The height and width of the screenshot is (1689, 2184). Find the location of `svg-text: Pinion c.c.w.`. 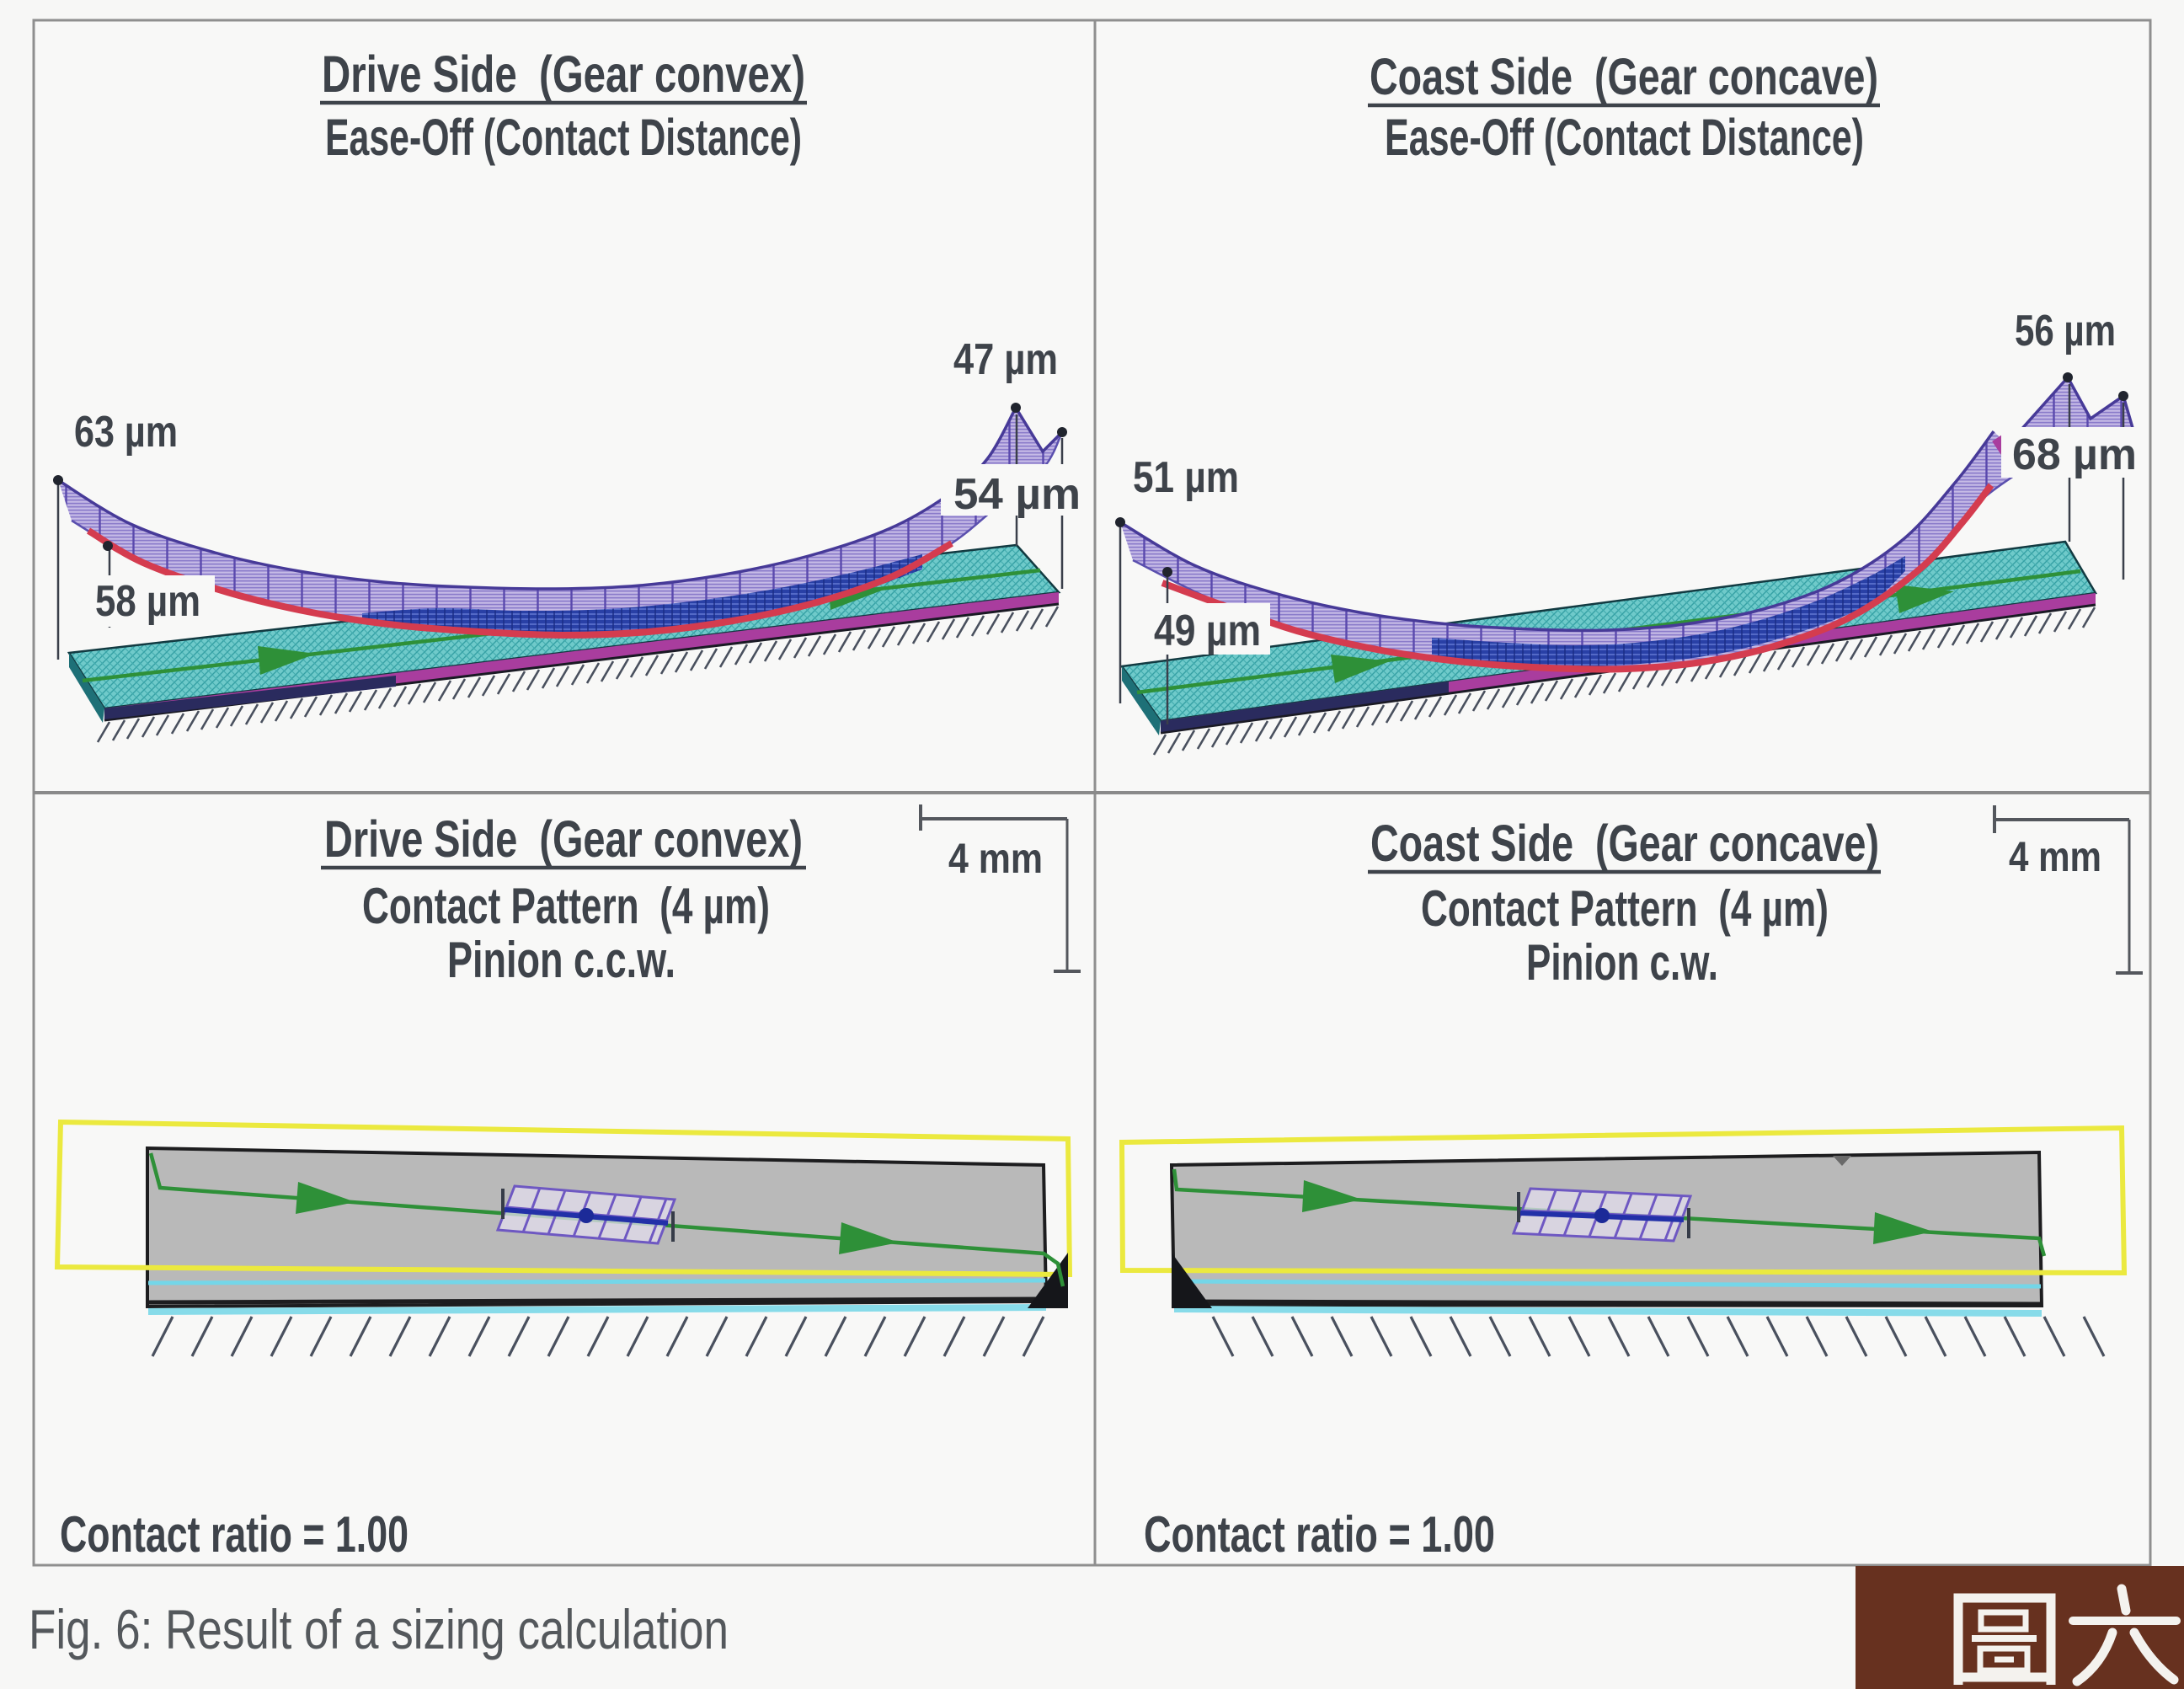

svg-text: Pinion c.c.w. is located at coordinates (561, 960).